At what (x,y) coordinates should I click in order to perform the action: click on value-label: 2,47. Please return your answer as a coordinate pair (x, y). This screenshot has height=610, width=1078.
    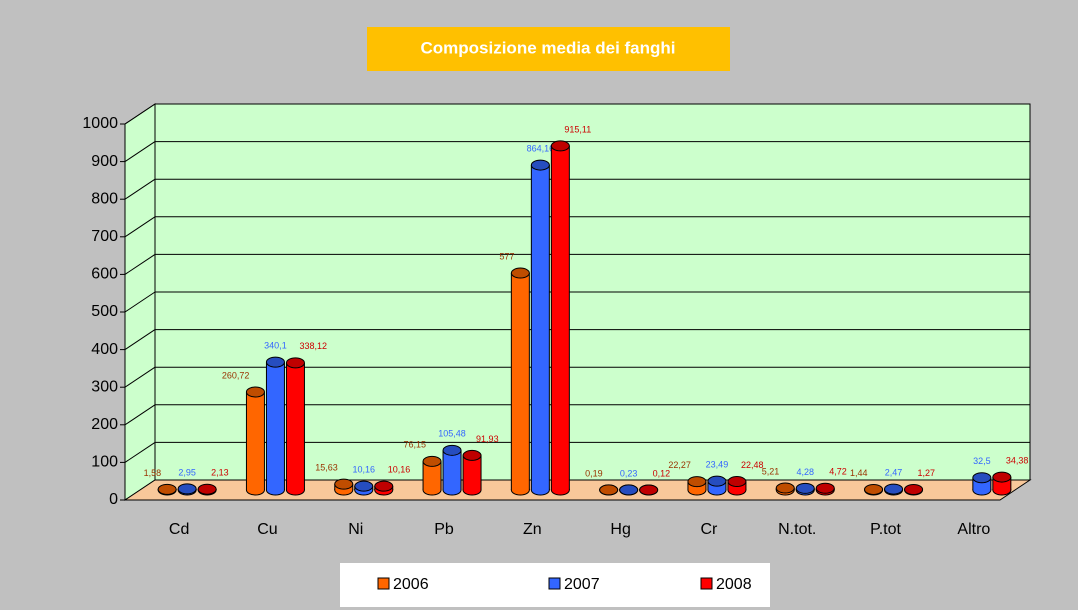
    Looking at the image, I should click on (894, 472).